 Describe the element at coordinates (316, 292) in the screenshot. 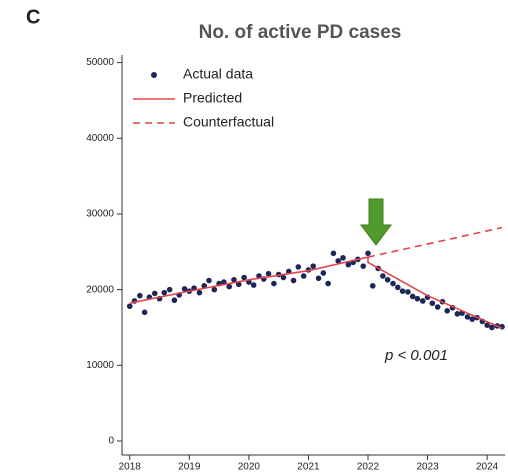

I see `predicted-line` at that location.